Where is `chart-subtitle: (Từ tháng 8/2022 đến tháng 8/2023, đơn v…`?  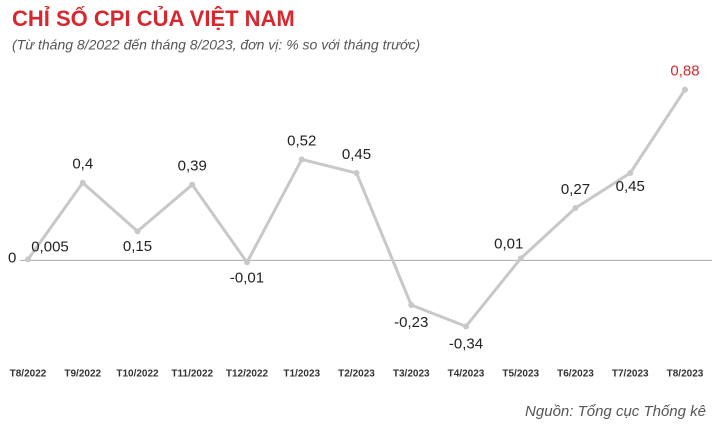 chart-subtitle: (Từ tháng 8/2022 đến tháng 8/2023, đơn v… is located at coordinates (216, 45).